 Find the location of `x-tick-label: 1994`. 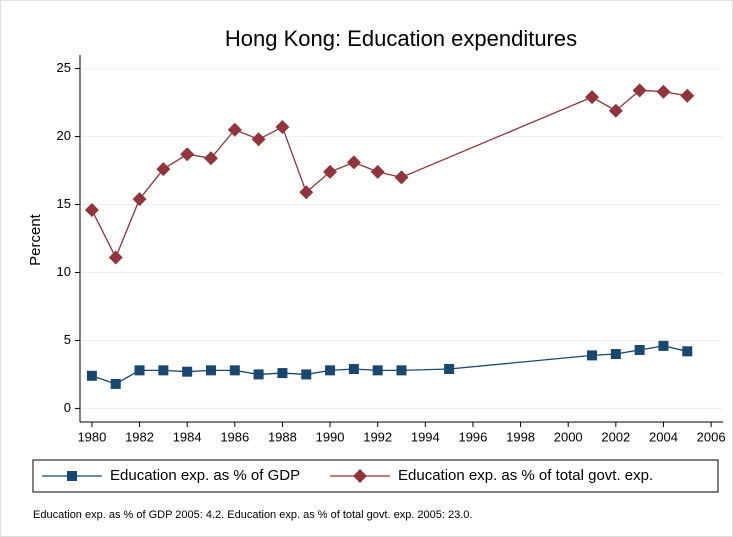

x-tick-label: 1994 is located at coordinates (425, 436).